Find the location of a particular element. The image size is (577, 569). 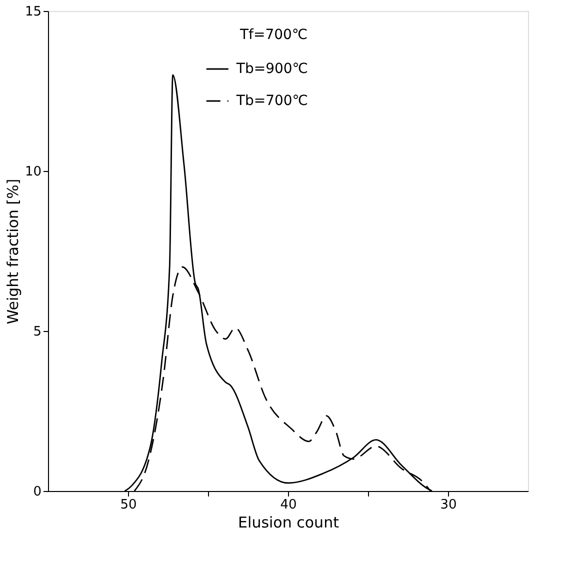

y-axis-title: Weight fraction [%] is located at coordinates (13, 251).